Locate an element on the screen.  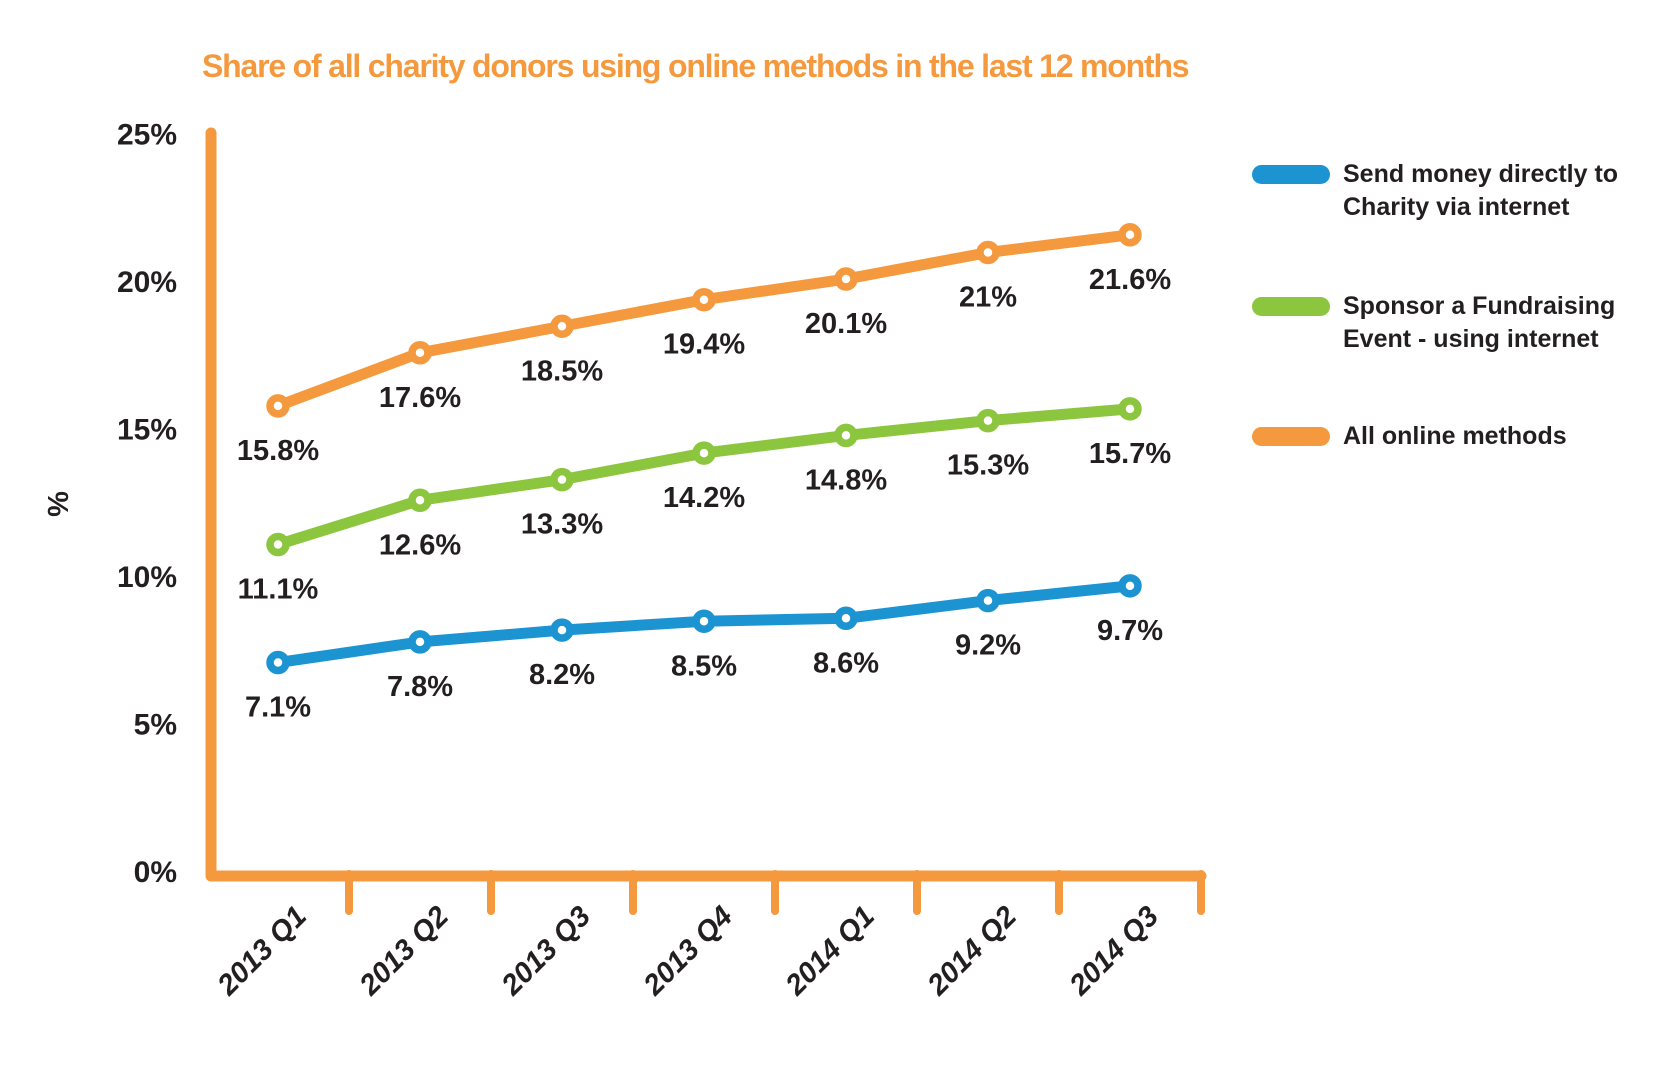
y-axis-tick-label: 5% is located at coordinates (155, 725).